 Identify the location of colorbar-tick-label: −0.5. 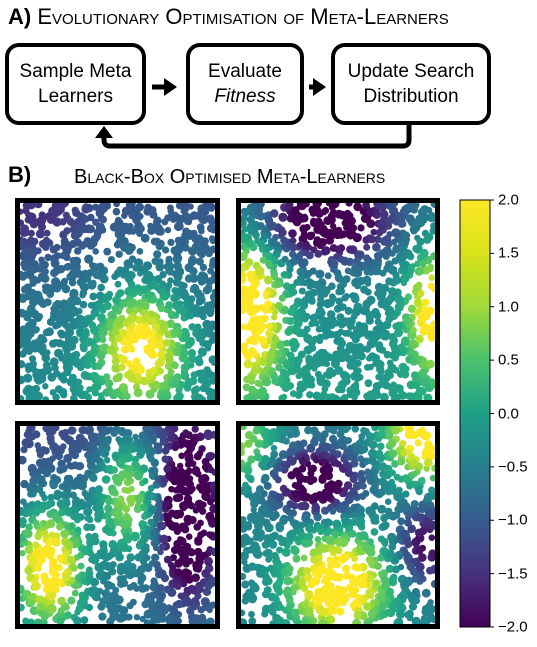
(513, 467).